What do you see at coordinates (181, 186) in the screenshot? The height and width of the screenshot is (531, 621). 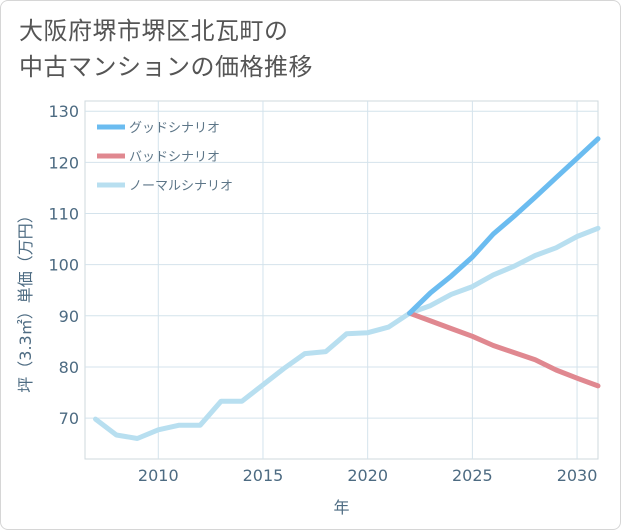 I see `legend-label: ノーマルシナリオ` at bounding box center [181, 186].